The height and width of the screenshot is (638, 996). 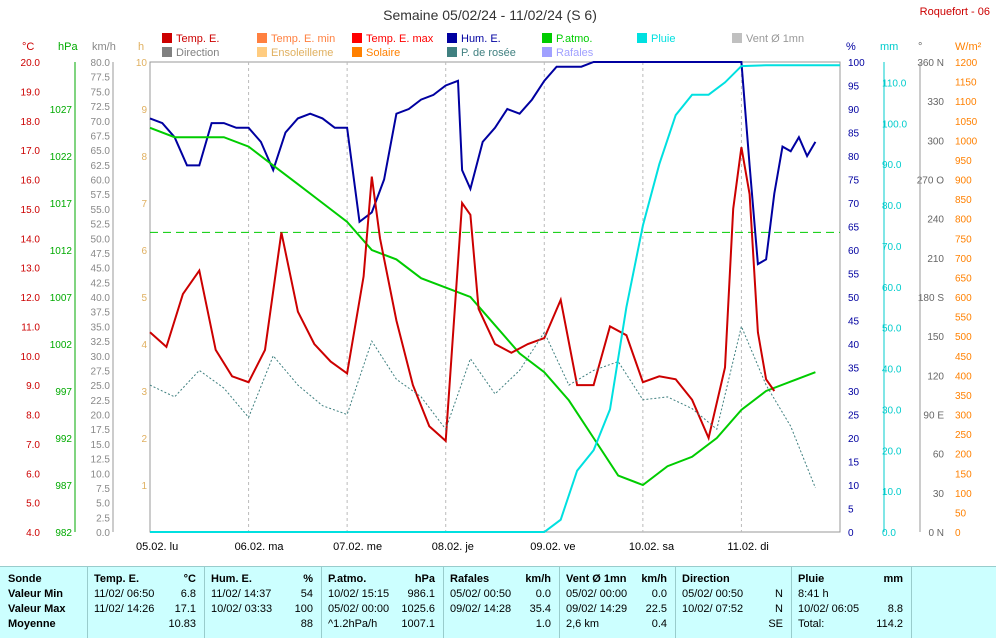 I want to click on stats-date: 05/02/ 00:00, so click(x=359, y=609).